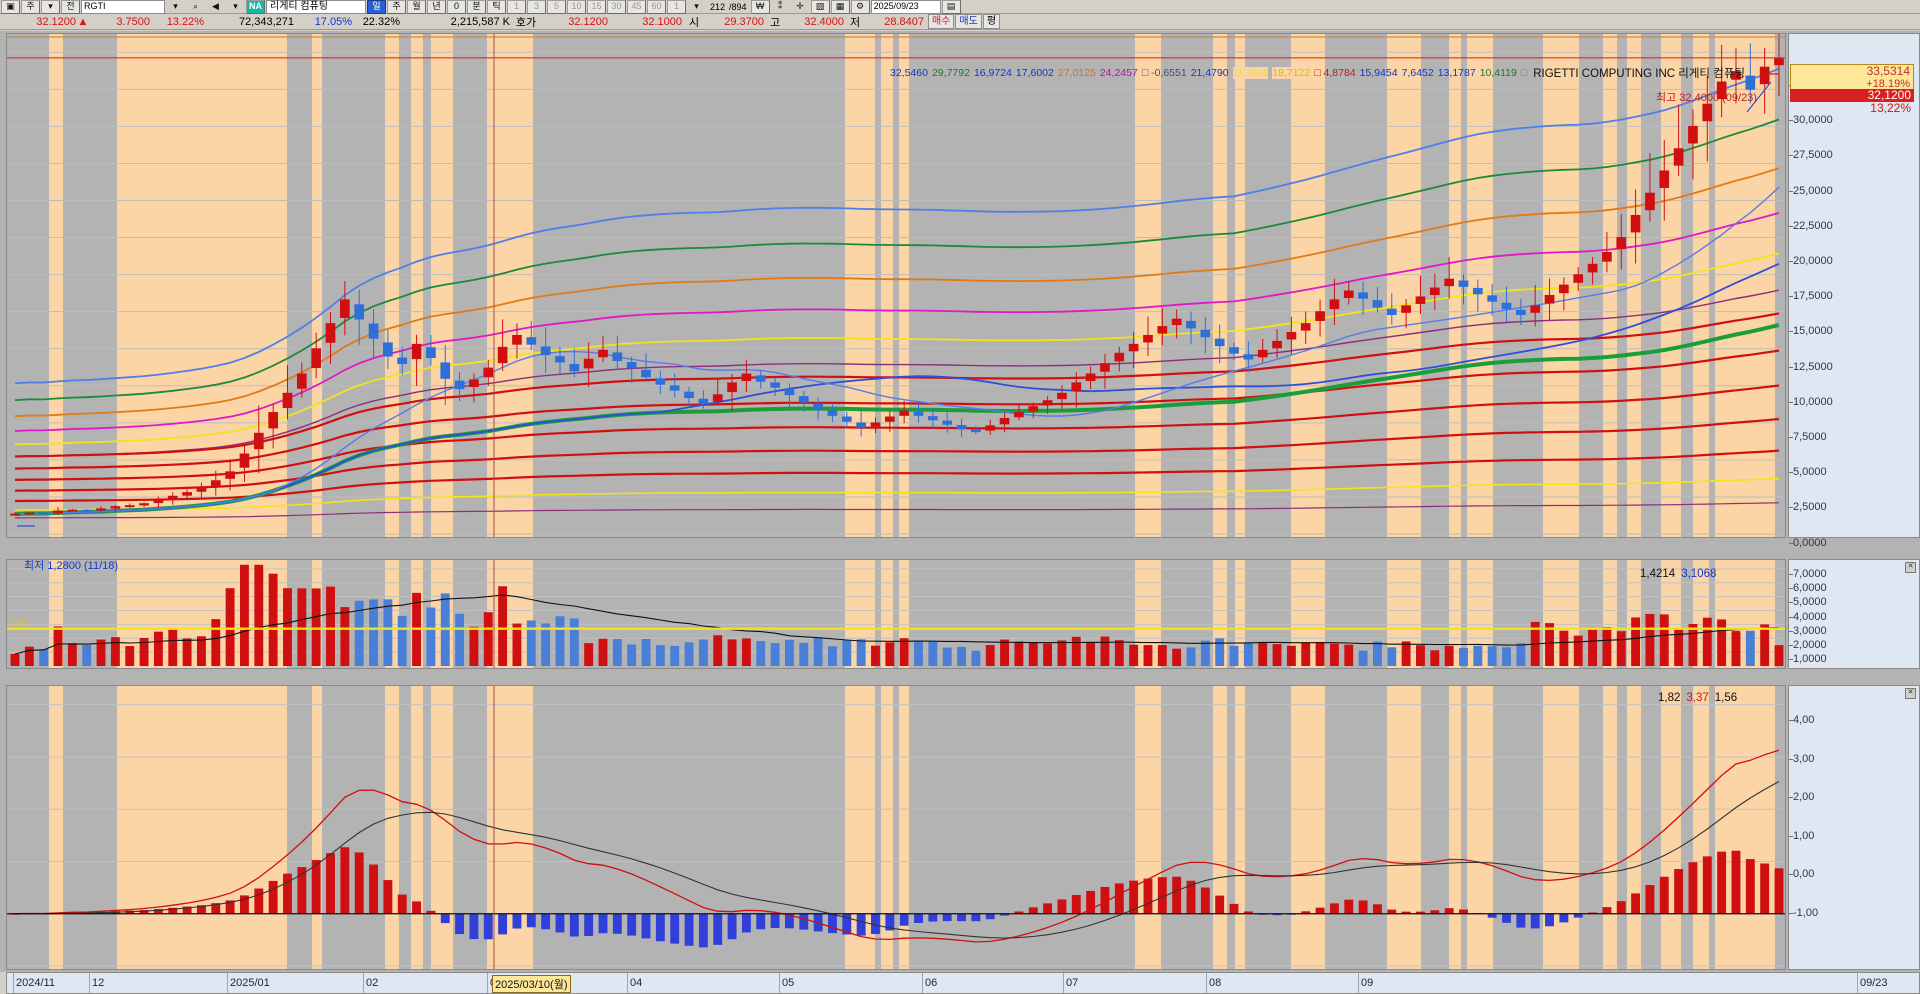 This screenshot has height=994, width=1920. Describe the element at coordinates (1378, 73) in the screenshot. I see `legend-value-11: 15,9454` at that location.